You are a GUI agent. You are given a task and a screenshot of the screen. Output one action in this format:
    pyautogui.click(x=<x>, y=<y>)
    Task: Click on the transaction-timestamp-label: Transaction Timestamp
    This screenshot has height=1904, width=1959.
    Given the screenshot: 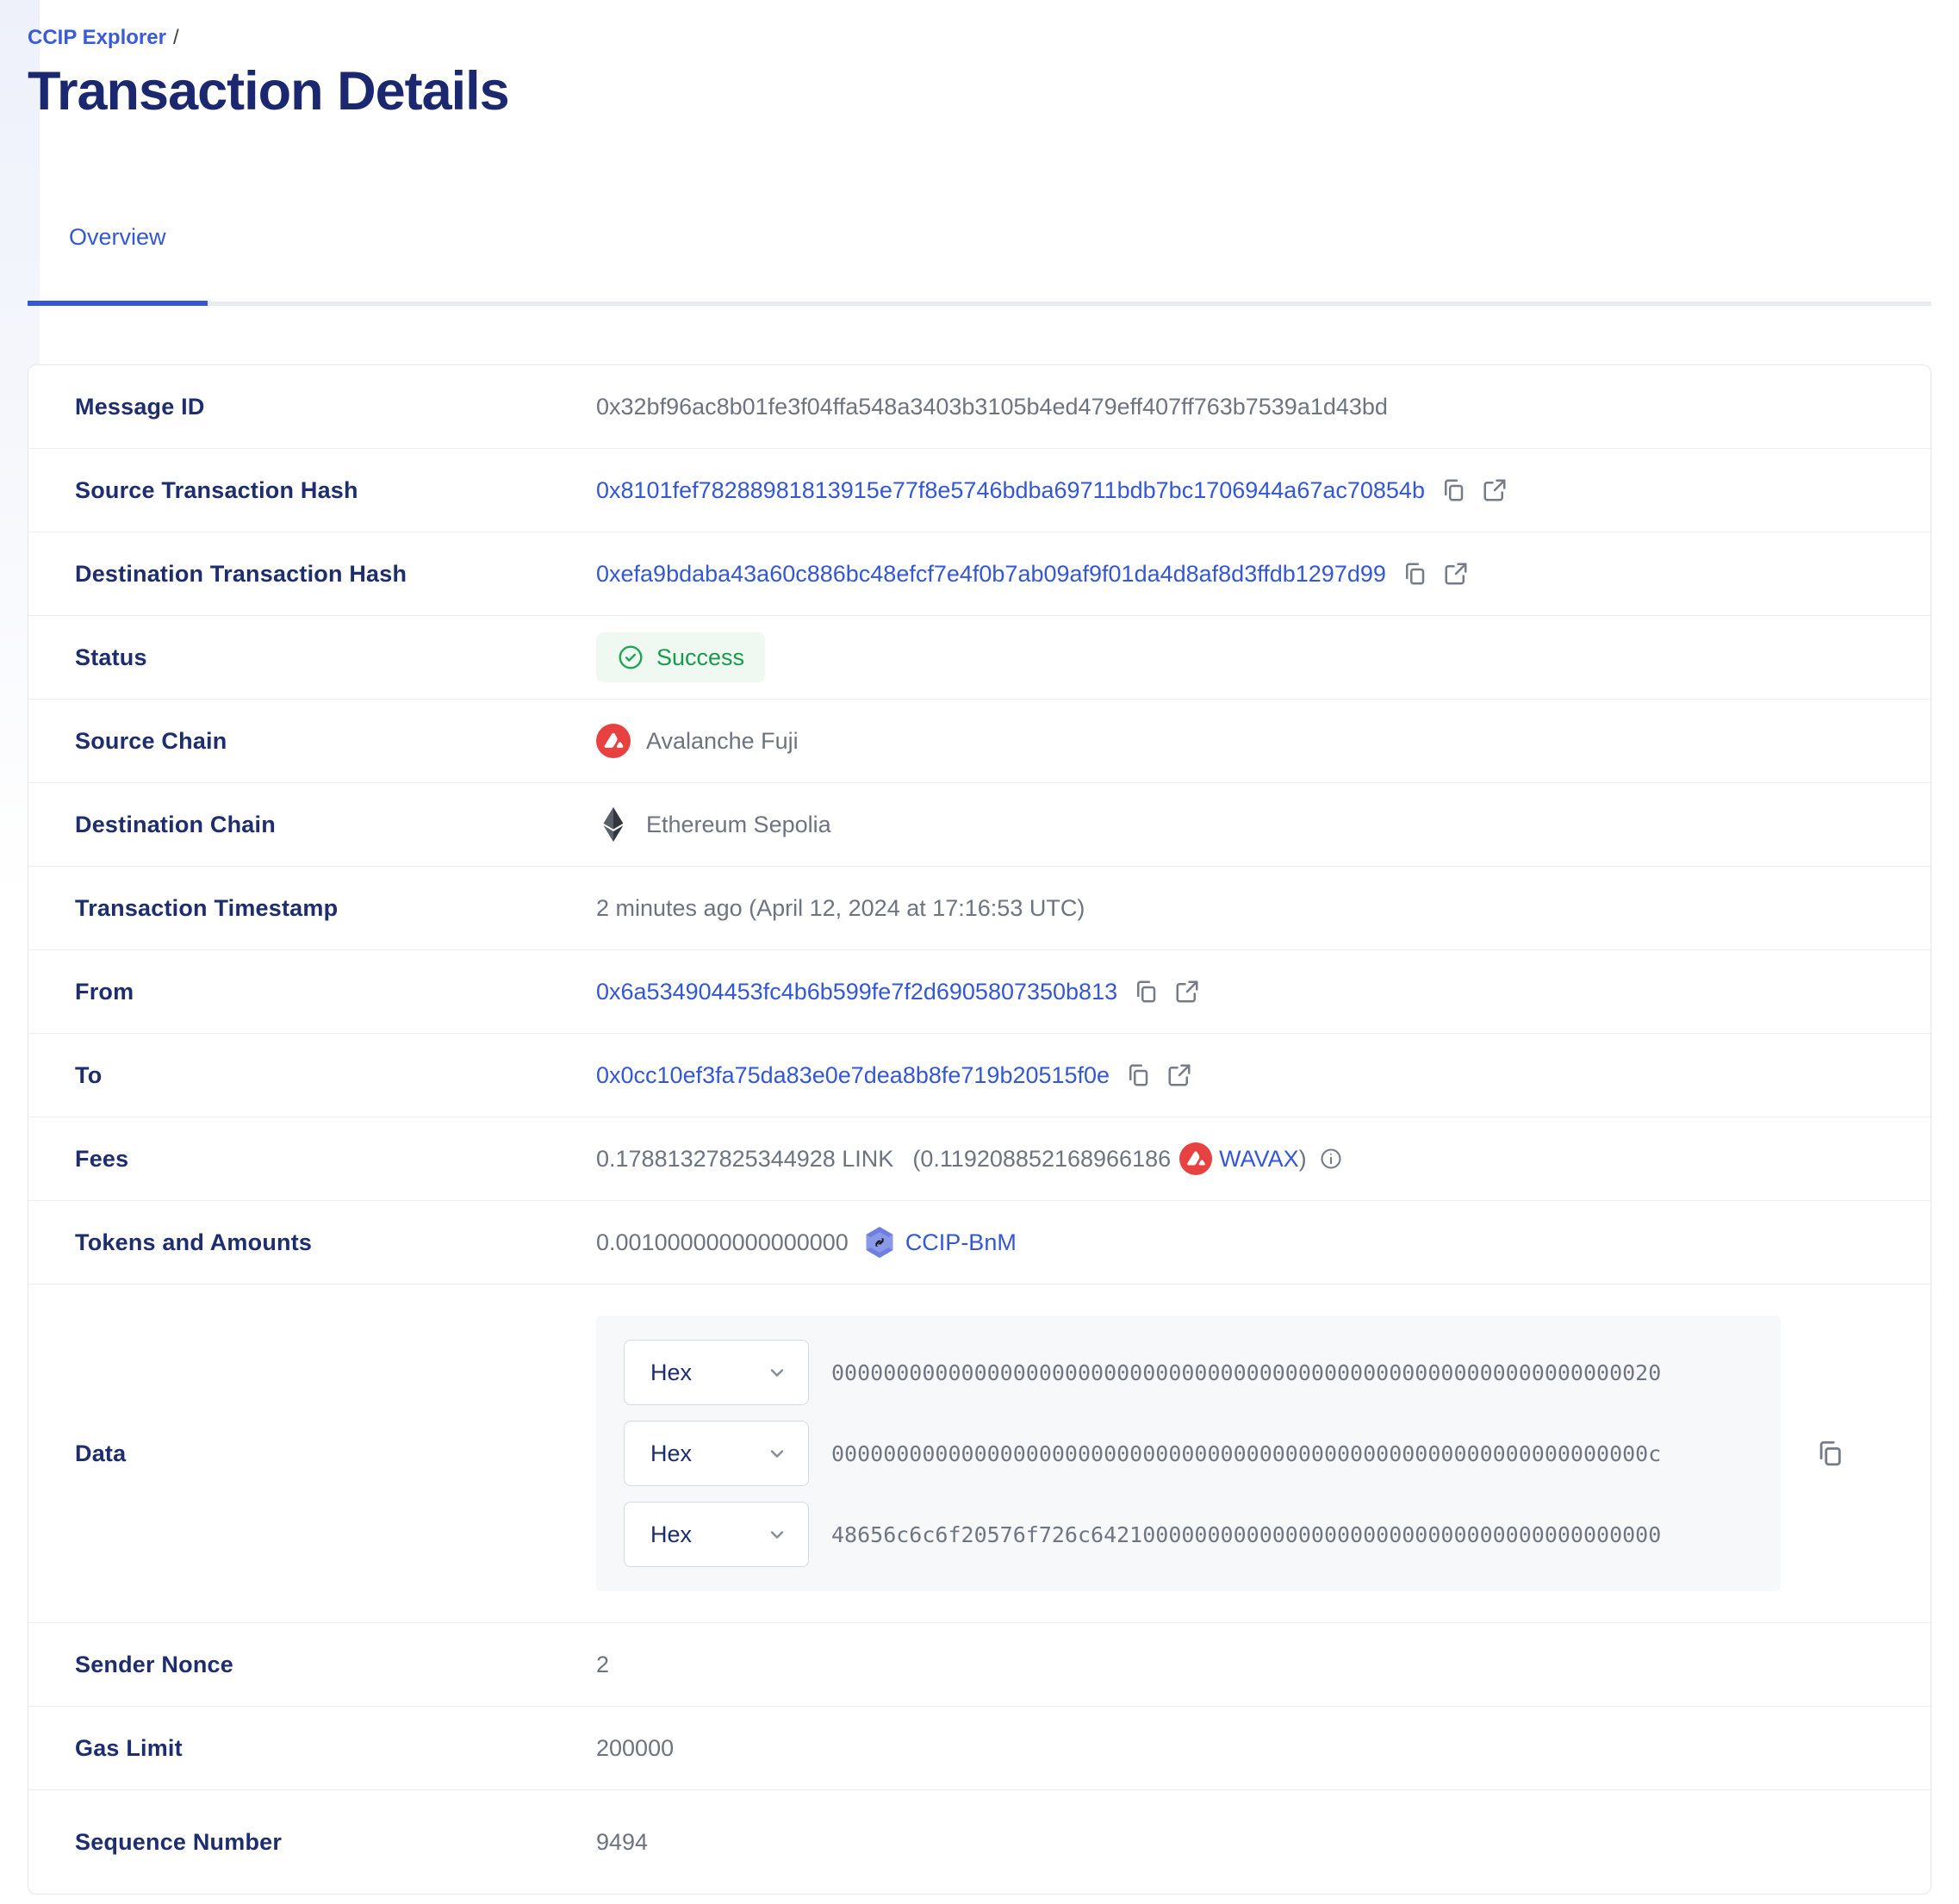 What is the action you would take?
    pyautogui.click(x=207, y=908)
    